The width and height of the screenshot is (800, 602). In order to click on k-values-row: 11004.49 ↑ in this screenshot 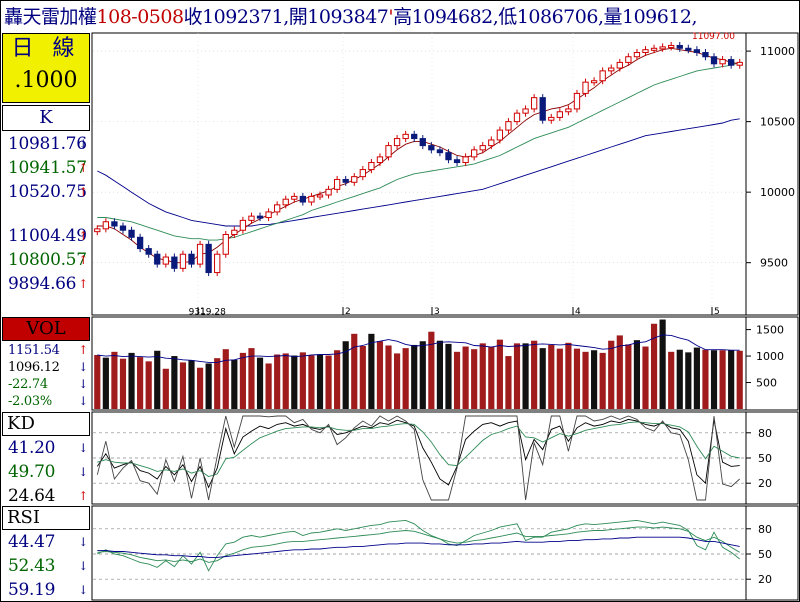, I will do `click(46, 236)`.